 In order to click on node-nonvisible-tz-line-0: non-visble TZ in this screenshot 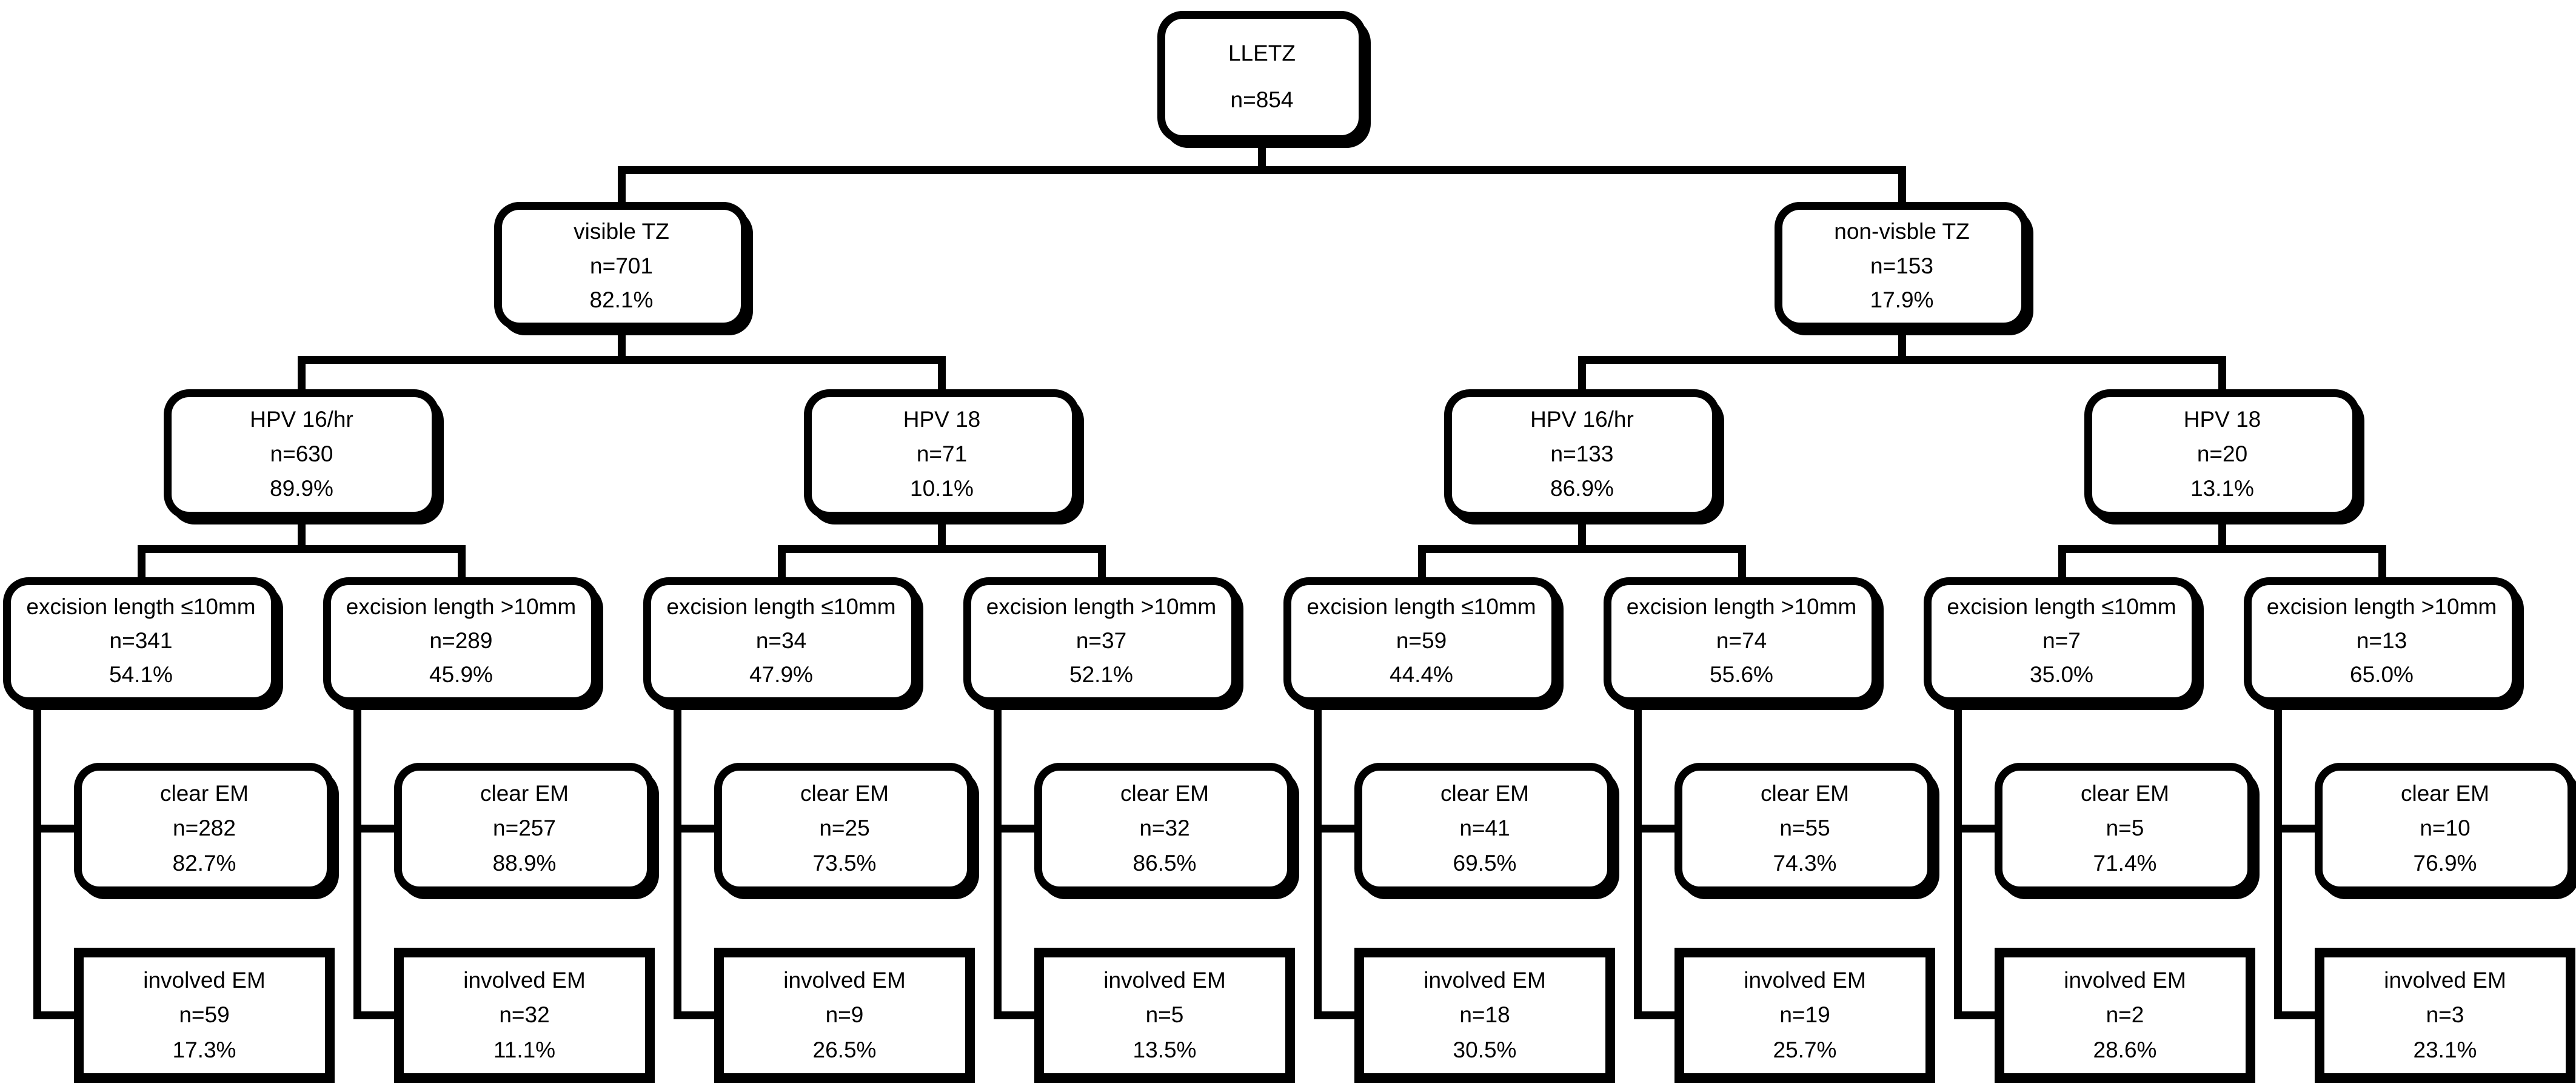, I will do `click(1902, 232)`.